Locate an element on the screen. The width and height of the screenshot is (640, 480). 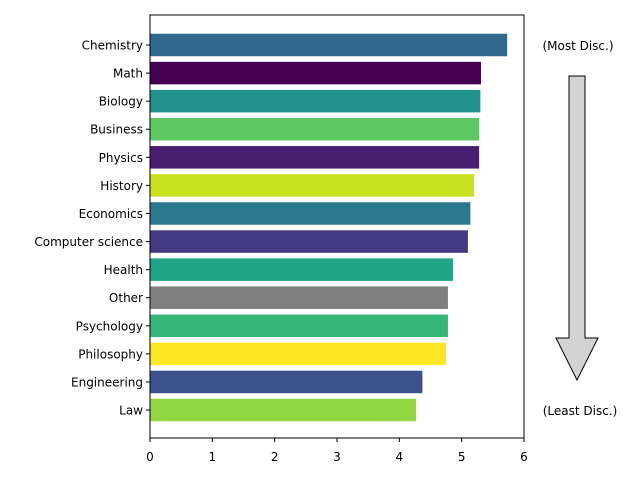
bar-history is located at coordinates (312, 185).